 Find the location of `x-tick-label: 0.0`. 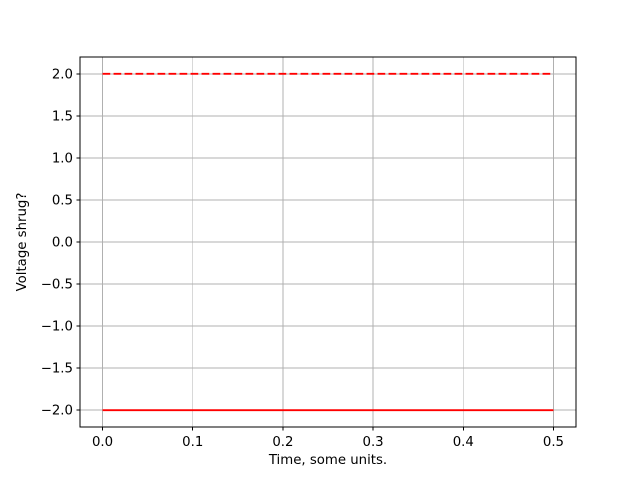

x-tick-label: 0.0 is located at coordinates (102, 442).